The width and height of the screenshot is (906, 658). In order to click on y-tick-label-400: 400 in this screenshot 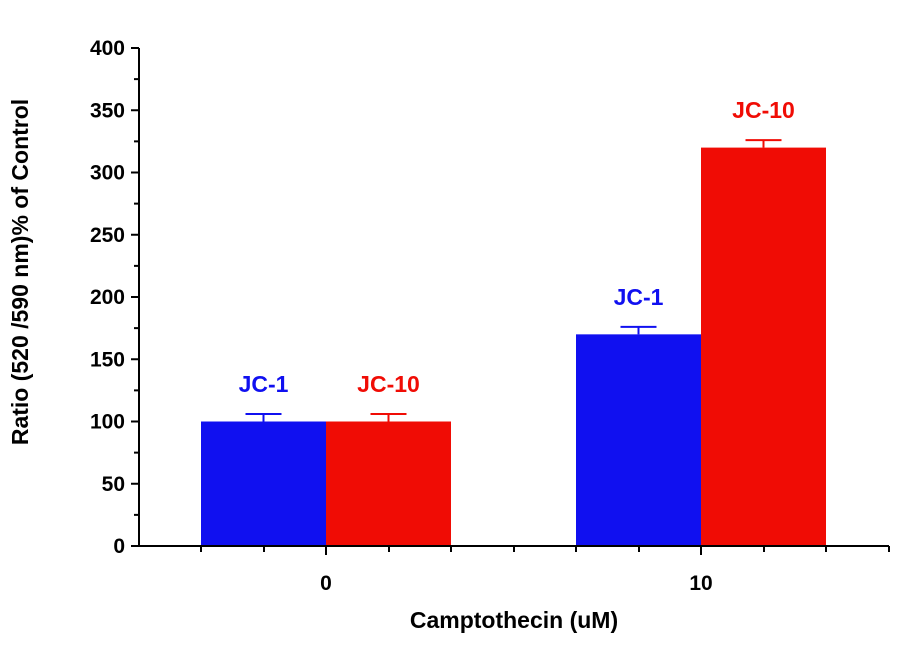, I will do `click(107, 48)`.